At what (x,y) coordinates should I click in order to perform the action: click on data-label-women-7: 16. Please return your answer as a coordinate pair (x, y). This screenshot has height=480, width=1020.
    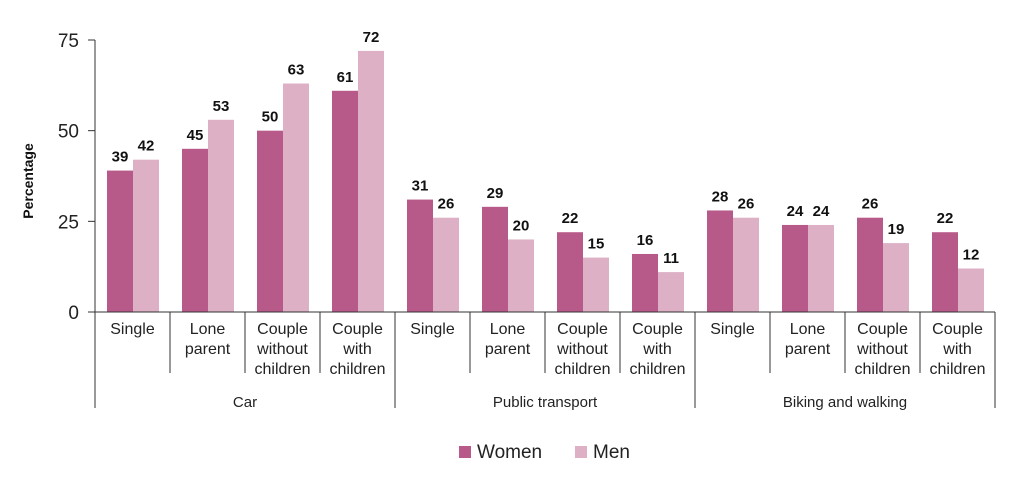
    Looking at the image, I should click on (645, 240).